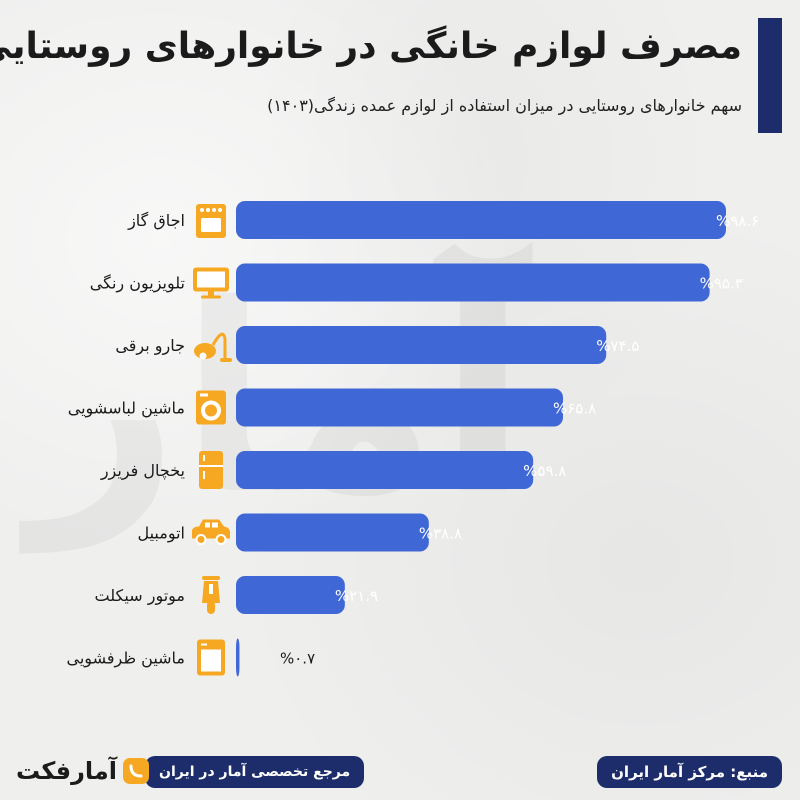 This screenshot has height=800, width=800. I want to click on source-badge: منبع: مرکز آمار ایران, so click(689, 772).